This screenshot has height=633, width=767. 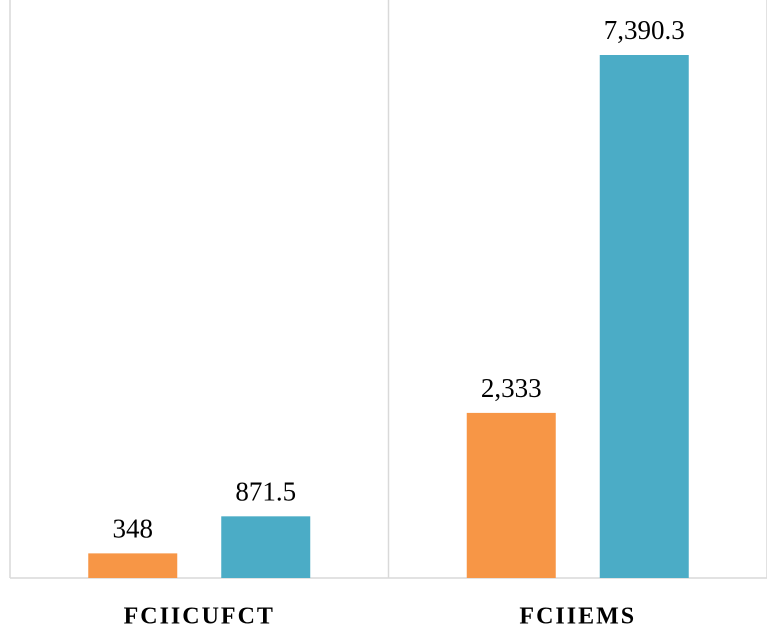 What do you see at coordinates (133, 529) in the screenshot?
I see `data-label: 348` at bounding box center [133, 529].